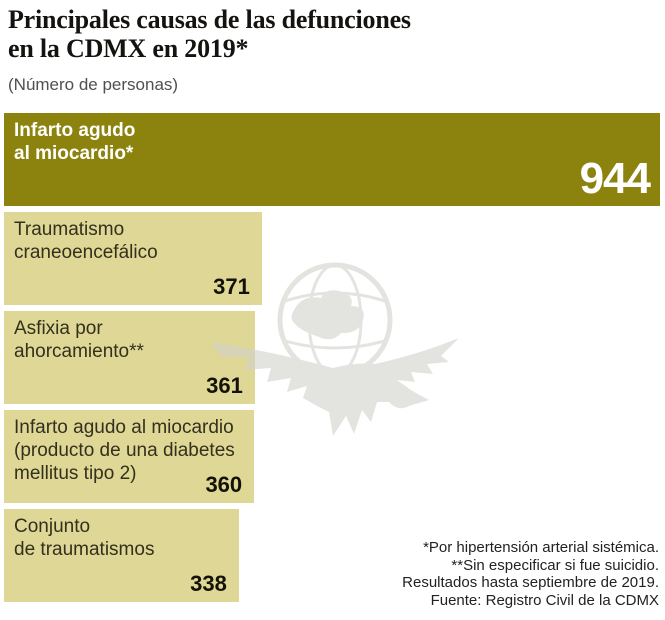  I want to click on bar-label: Asfixia por ahorcamiento**, so click(79, 340).